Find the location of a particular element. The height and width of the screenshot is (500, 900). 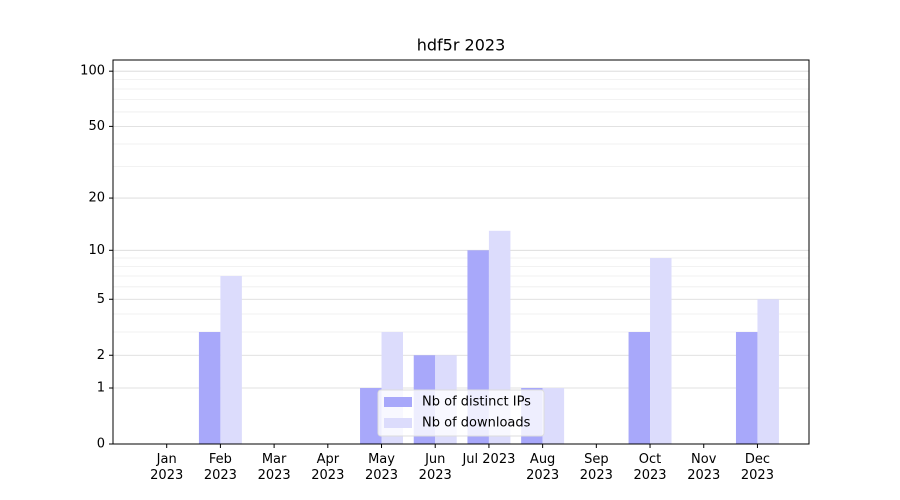

chart-title: hdf5r 2023 is located at coordinates (461, 45).